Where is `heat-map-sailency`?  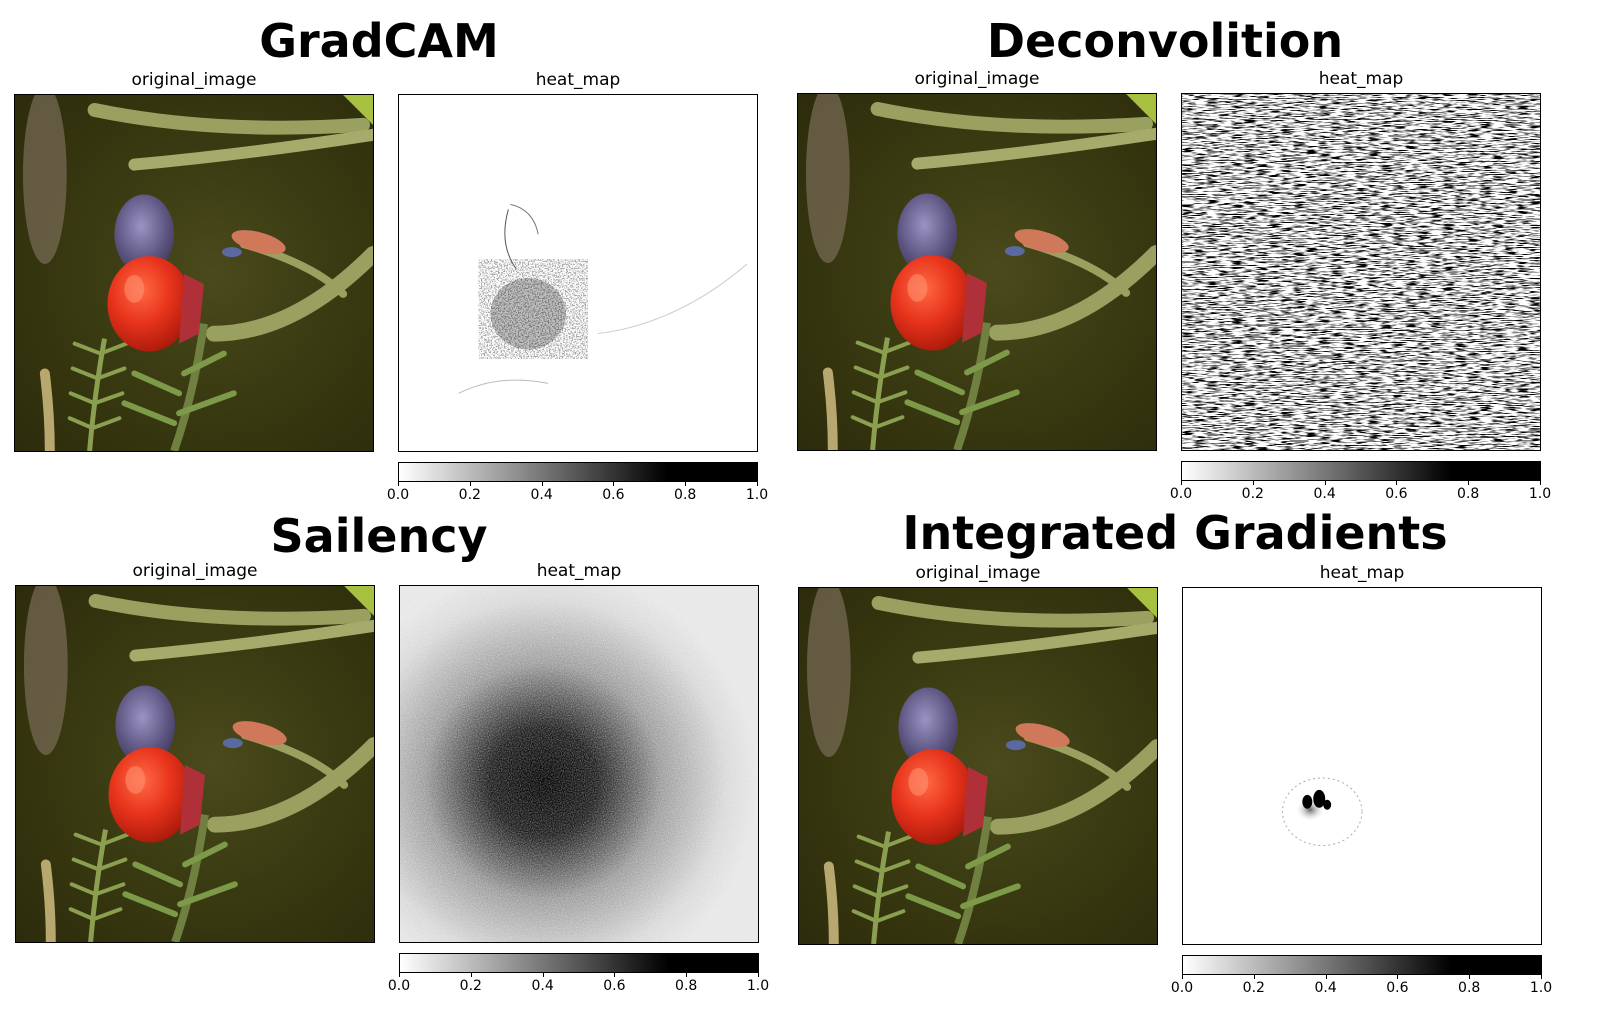
heat-map-sailency is located at coordinates (579, 764).